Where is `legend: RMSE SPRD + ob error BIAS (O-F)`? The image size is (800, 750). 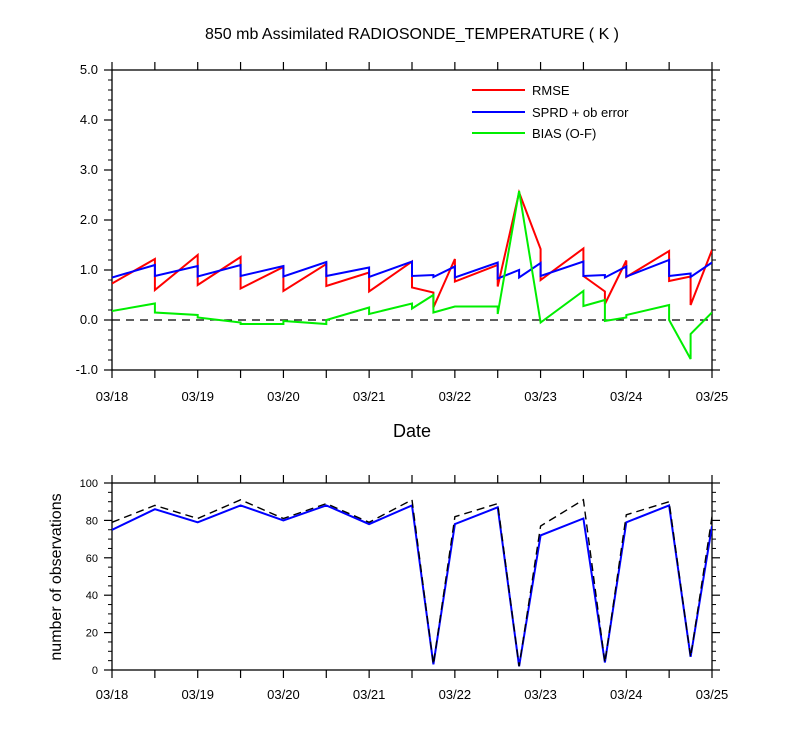 legend: RMSE SPRD + ob error BIAS (O-F) is located at coordinates (550, 112).